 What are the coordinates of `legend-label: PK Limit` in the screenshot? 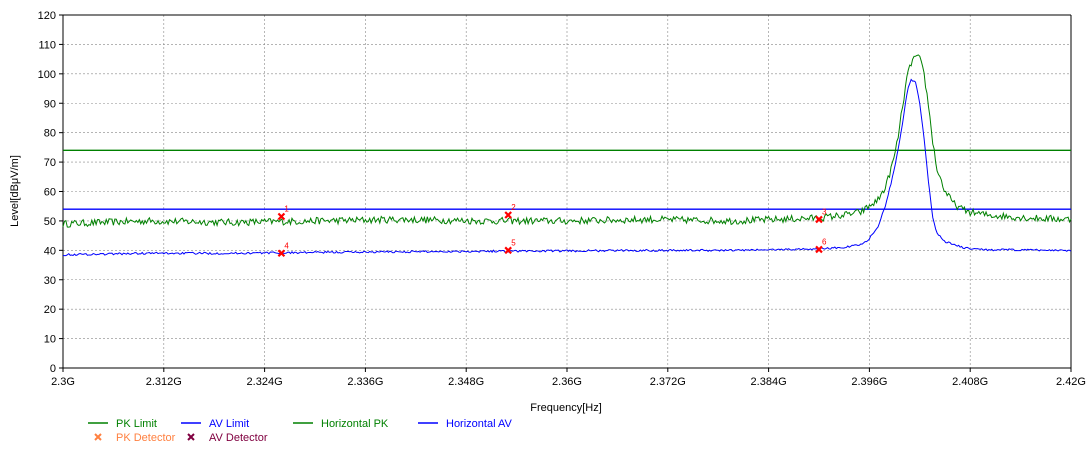 It's located at (136, 424).